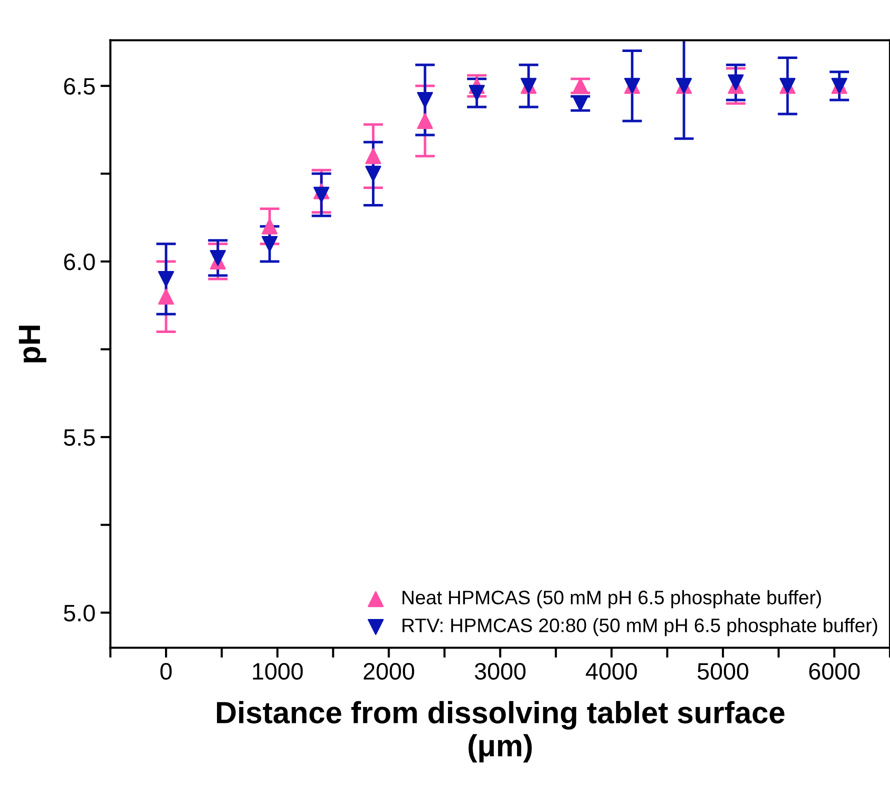 Image resolution: width=890 pixels, height=789 pixels. Describe the element at coordinates (389, 671) in the screenshot. I see `x-tick-label: 2000` at that location.